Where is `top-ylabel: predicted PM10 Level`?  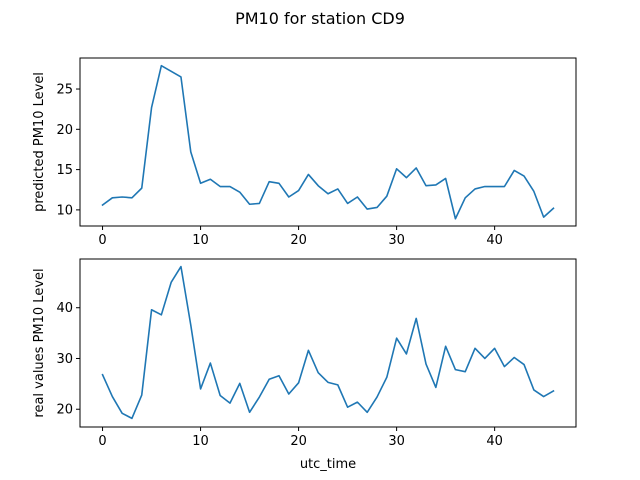
top-ylabel: predicted PM10 Level is located at coordinates (39, 142).